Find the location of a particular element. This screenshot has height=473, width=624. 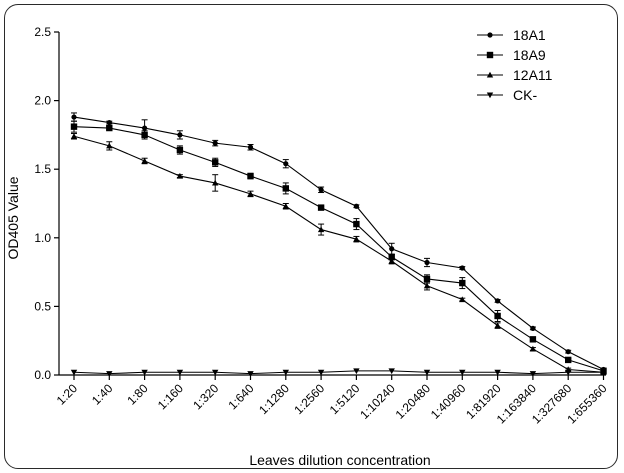

series-line is located at coordinates (338, 372).